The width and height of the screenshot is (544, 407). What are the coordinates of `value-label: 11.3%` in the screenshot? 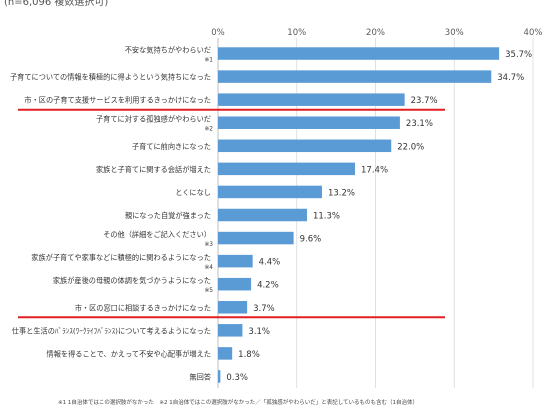 It's located at (326, 217).